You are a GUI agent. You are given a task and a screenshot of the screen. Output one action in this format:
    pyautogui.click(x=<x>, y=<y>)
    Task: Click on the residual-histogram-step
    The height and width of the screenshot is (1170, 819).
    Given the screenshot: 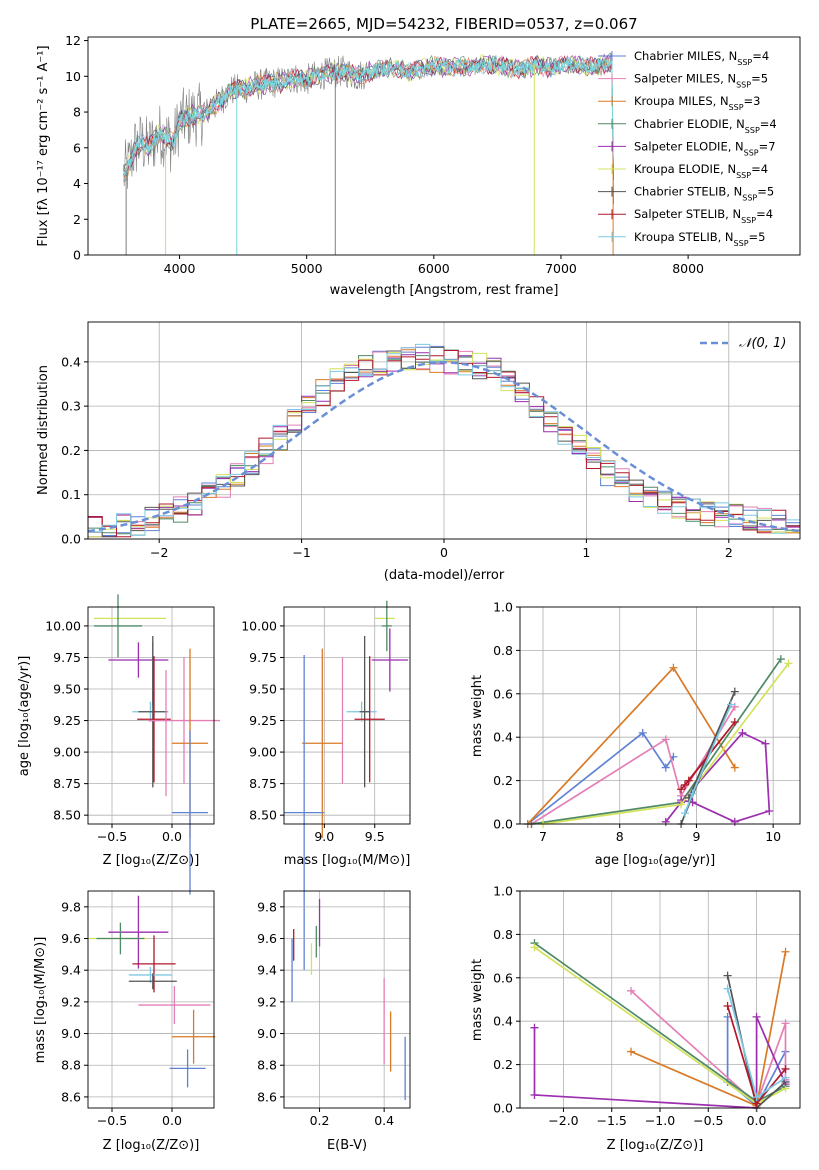 What is the action you would take?
    pyautogui.click(x=443, y=441)
    